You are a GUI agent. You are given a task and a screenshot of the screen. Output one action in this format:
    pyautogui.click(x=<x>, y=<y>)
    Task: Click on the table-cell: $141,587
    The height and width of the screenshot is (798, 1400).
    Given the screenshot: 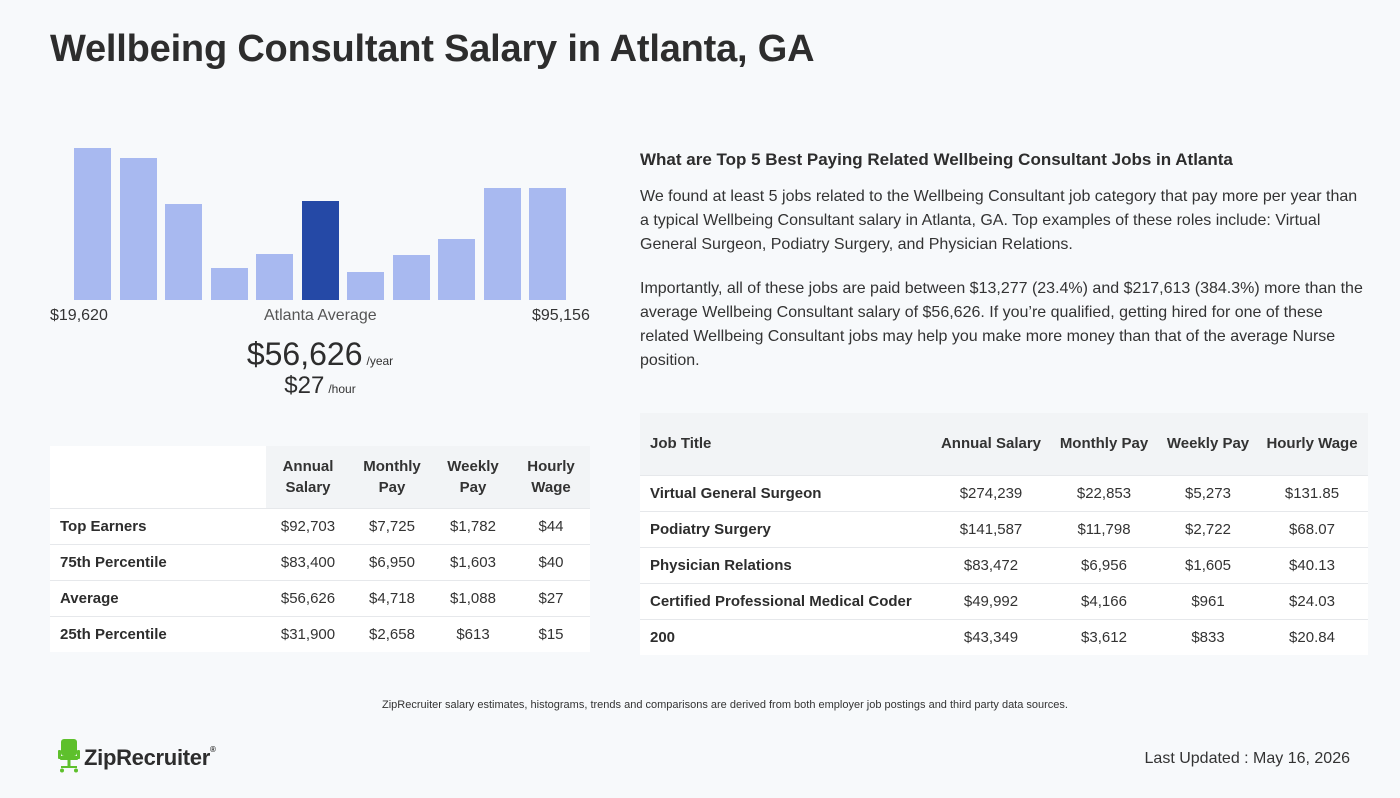 What is the action you would take?
    pyautogui.click(x=991, y=528)
    